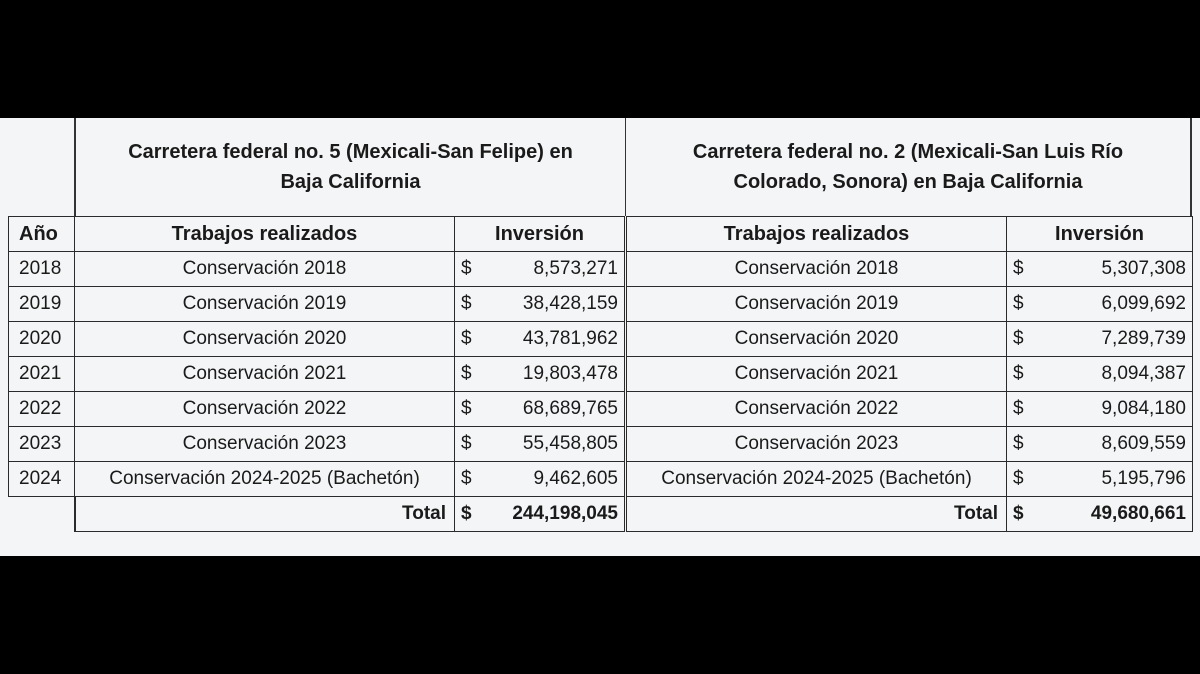  Describe the element at coordinates (41, 409) in the screenshot. I see `year-cell: 2022` at that location.